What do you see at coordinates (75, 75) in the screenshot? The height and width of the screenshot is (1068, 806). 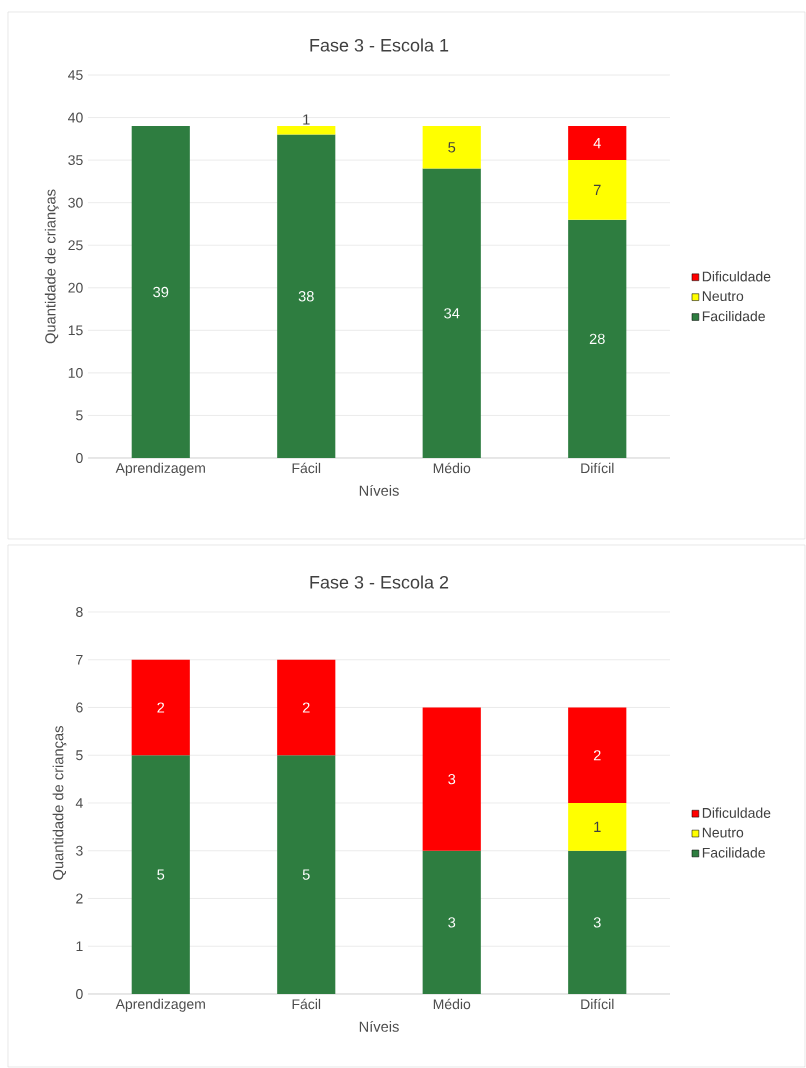 I see `y-tick-label: 45` at bounding box center [75, 75].